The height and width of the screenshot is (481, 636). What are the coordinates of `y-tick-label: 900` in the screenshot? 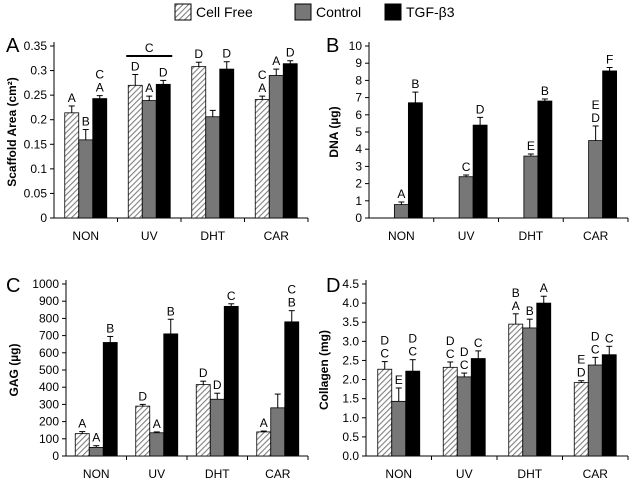 It's located at (49, 301).